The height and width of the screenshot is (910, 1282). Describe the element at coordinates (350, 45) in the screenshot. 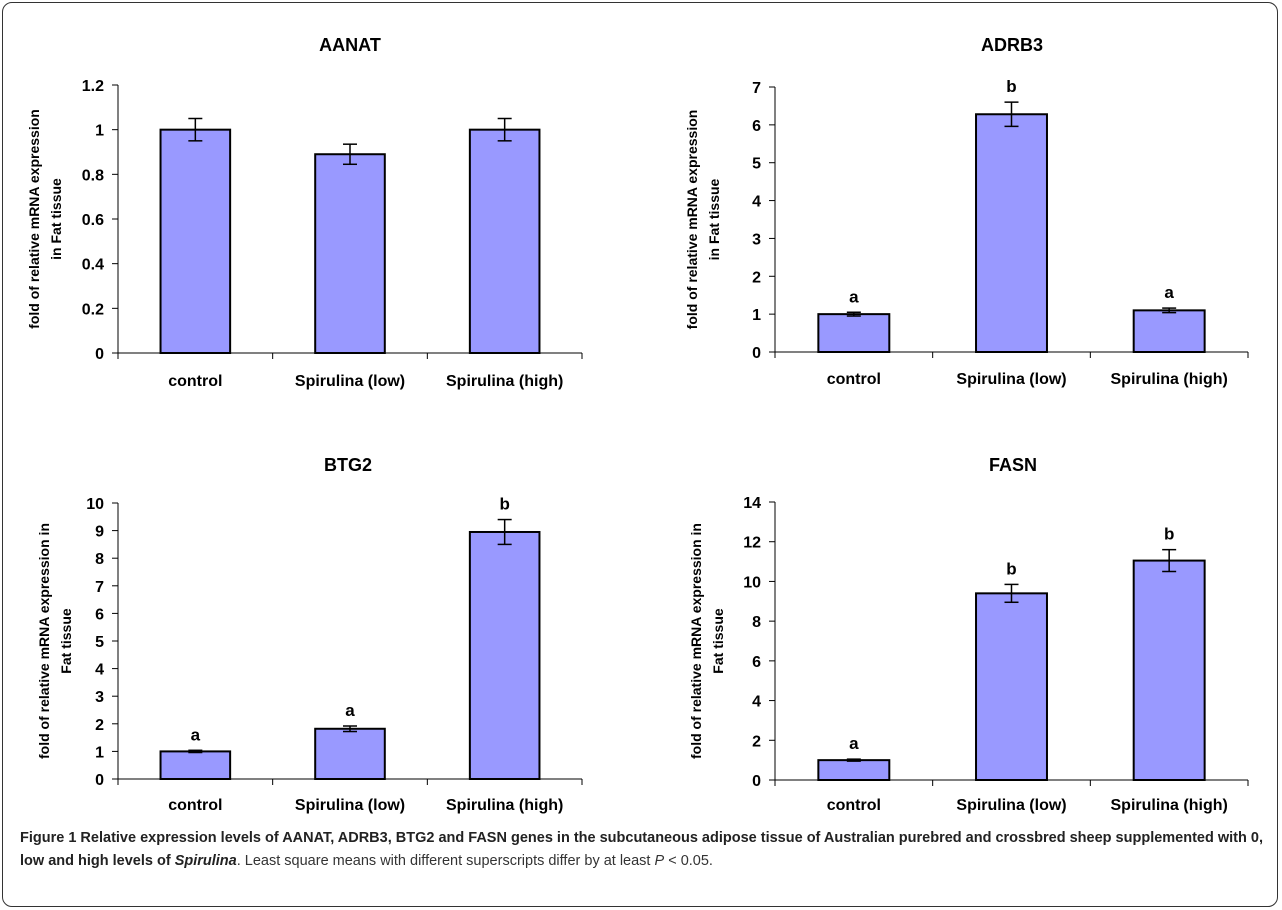

I see `chart-title: AANAT` at that location.